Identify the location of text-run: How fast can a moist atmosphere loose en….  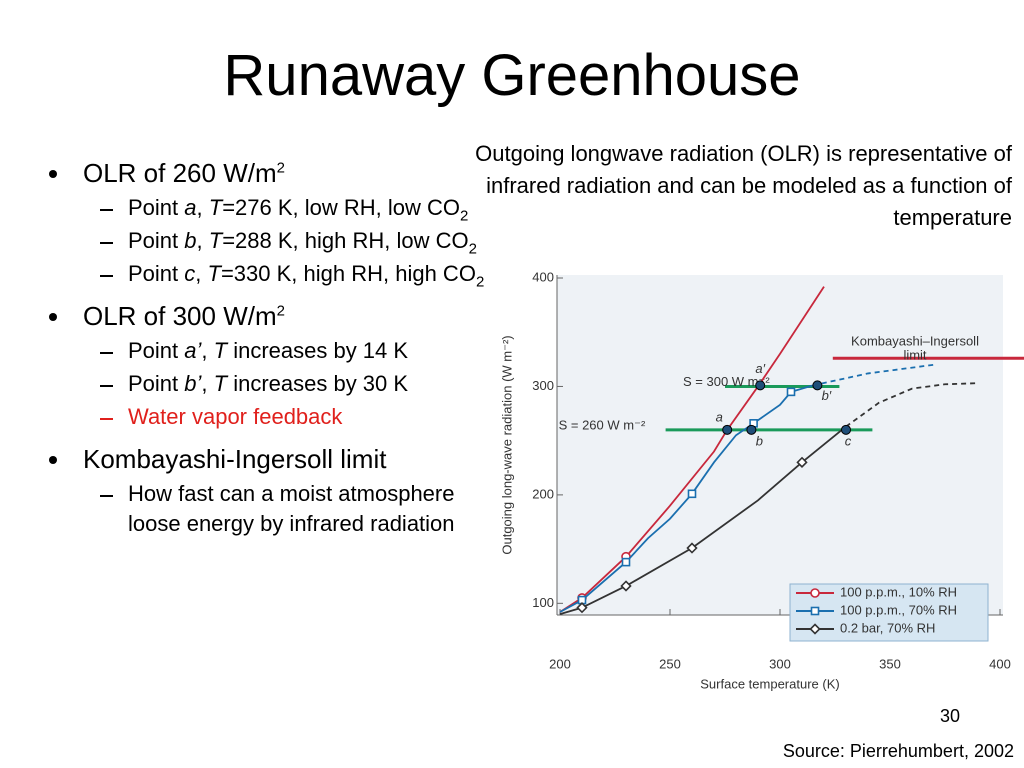
(291, 508).